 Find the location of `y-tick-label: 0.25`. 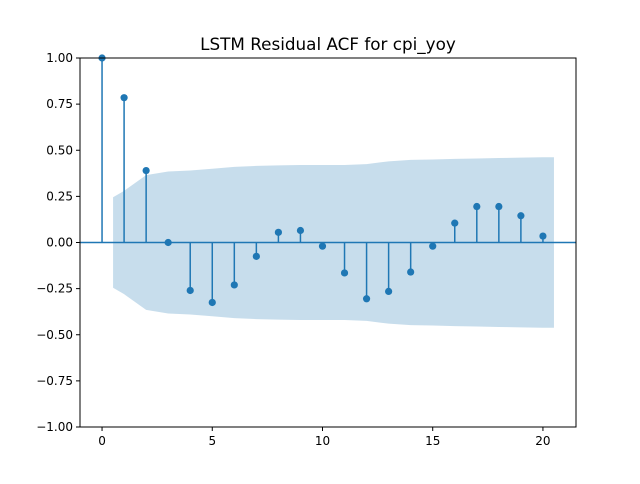

y-tick-label: 0.25 is located at coordinates (59, 196).